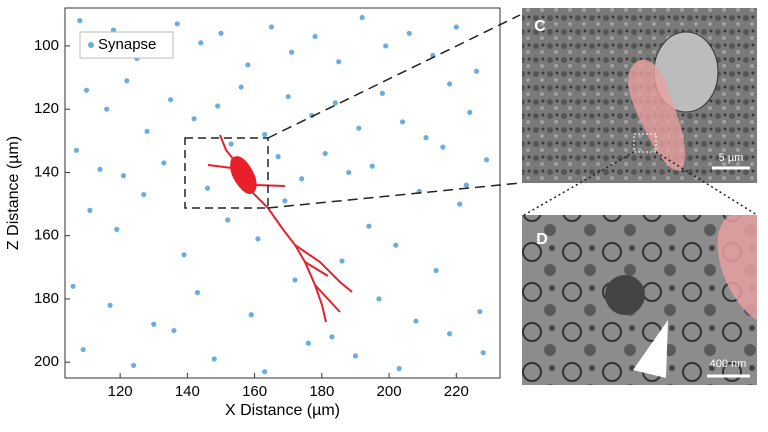  I want to click on panel-d: D 400 nm, so click(639, 300).